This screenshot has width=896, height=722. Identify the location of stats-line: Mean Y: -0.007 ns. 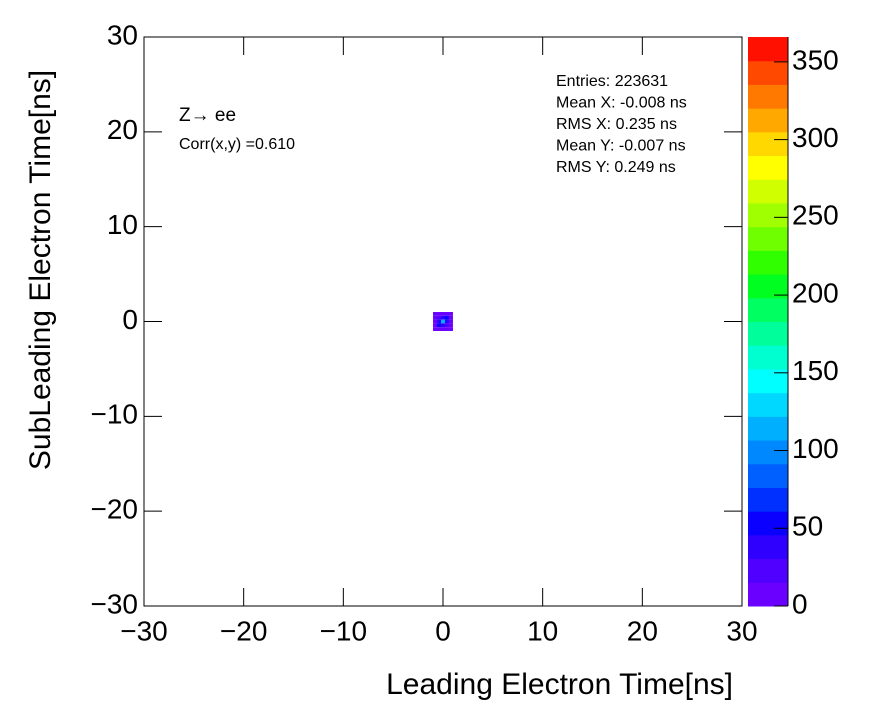
(621, 146).